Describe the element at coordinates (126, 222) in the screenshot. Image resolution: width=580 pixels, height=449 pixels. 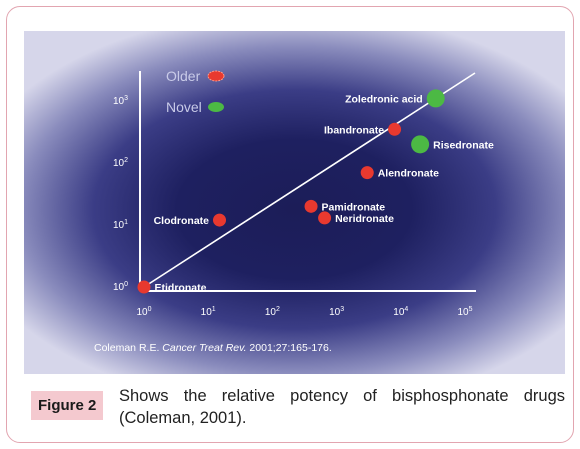
I see `y-tick-label-1-exp: 1` at that location.